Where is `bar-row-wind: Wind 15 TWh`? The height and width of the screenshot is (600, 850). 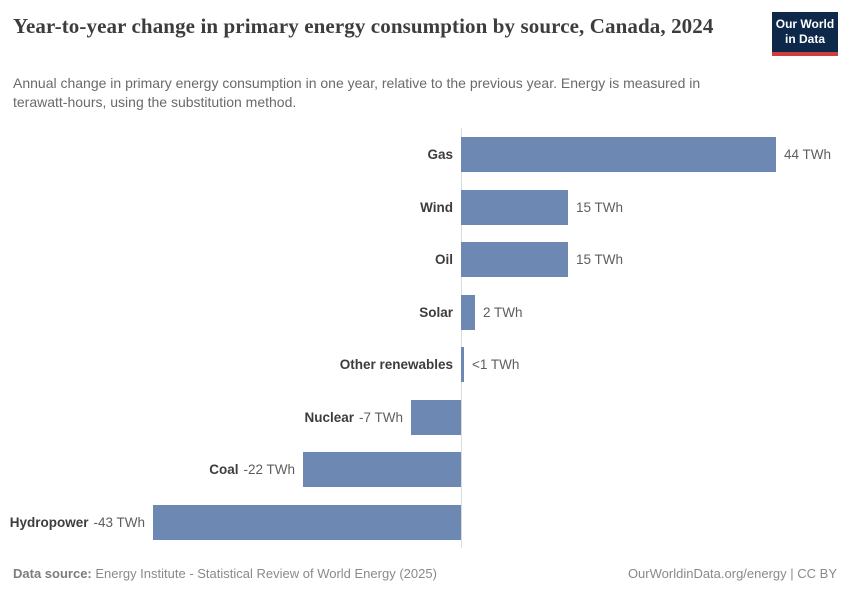
bar-row-wind: Wind 15 TWh is located at coordinates (425, 207).